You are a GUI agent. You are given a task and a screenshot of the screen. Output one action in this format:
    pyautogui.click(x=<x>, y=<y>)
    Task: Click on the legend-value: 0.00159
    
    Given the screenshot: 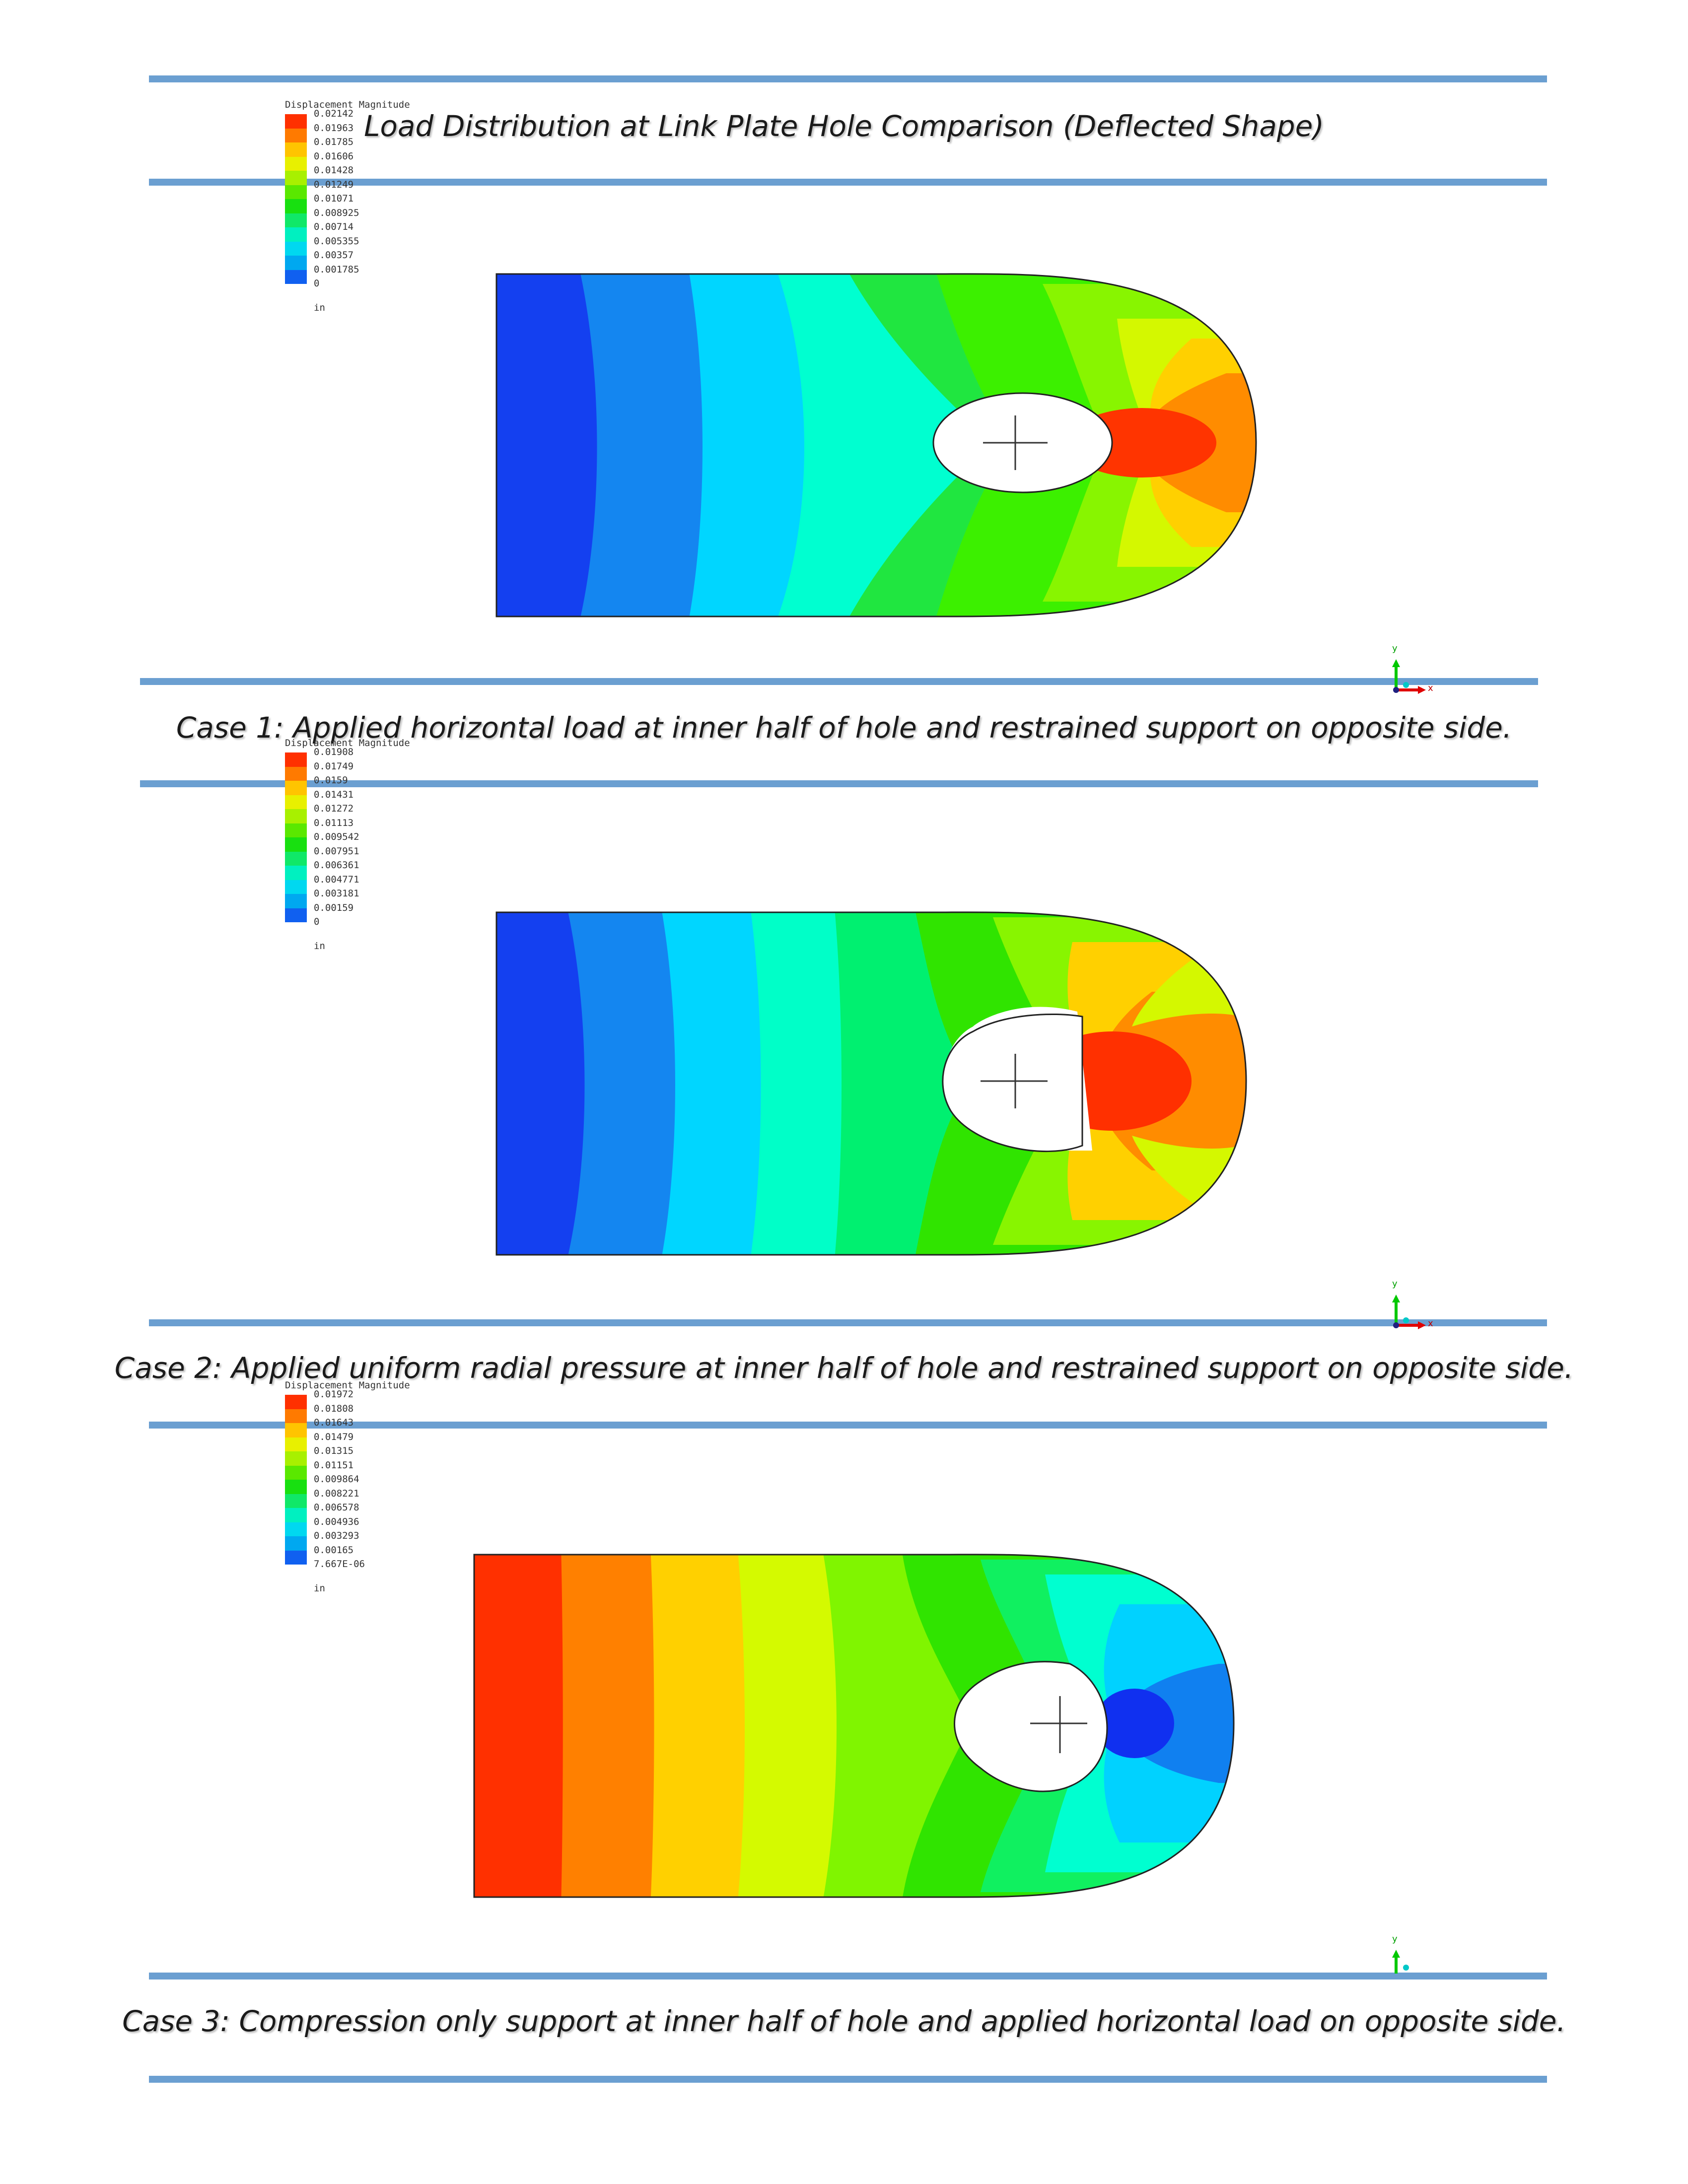 What is the action you would take?
    pyautogui.click(x=334, y=907)
    